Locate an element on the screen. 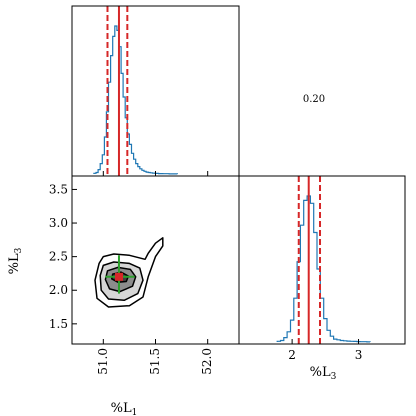 The width and height of the screenshot is (416, 416). y-tick-label: 3.0 is located at coordinates (58, 223).